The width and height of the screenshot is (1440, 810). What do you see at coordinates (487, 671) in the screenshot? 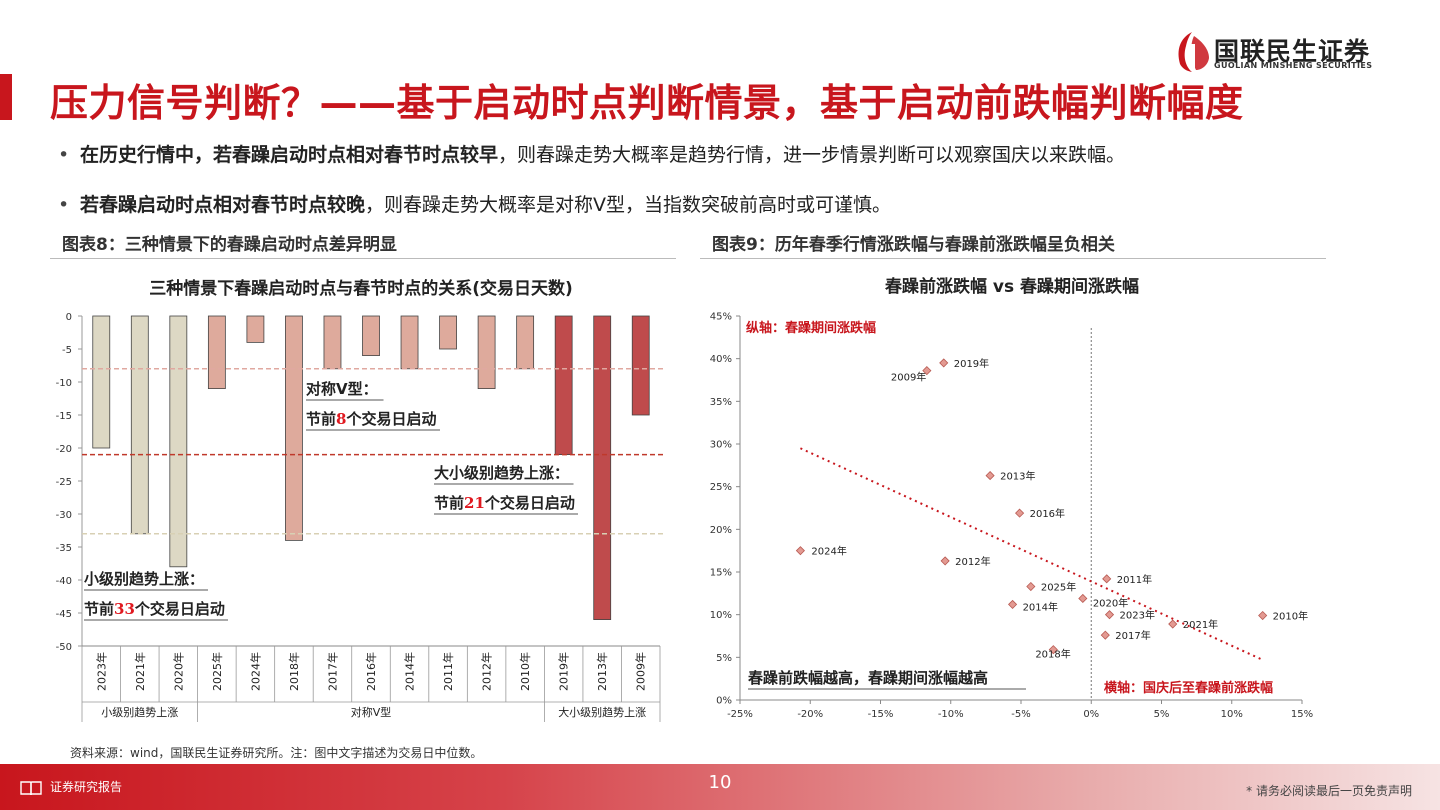
I see `category-label: 2012年` at bounding box center [487, 671].